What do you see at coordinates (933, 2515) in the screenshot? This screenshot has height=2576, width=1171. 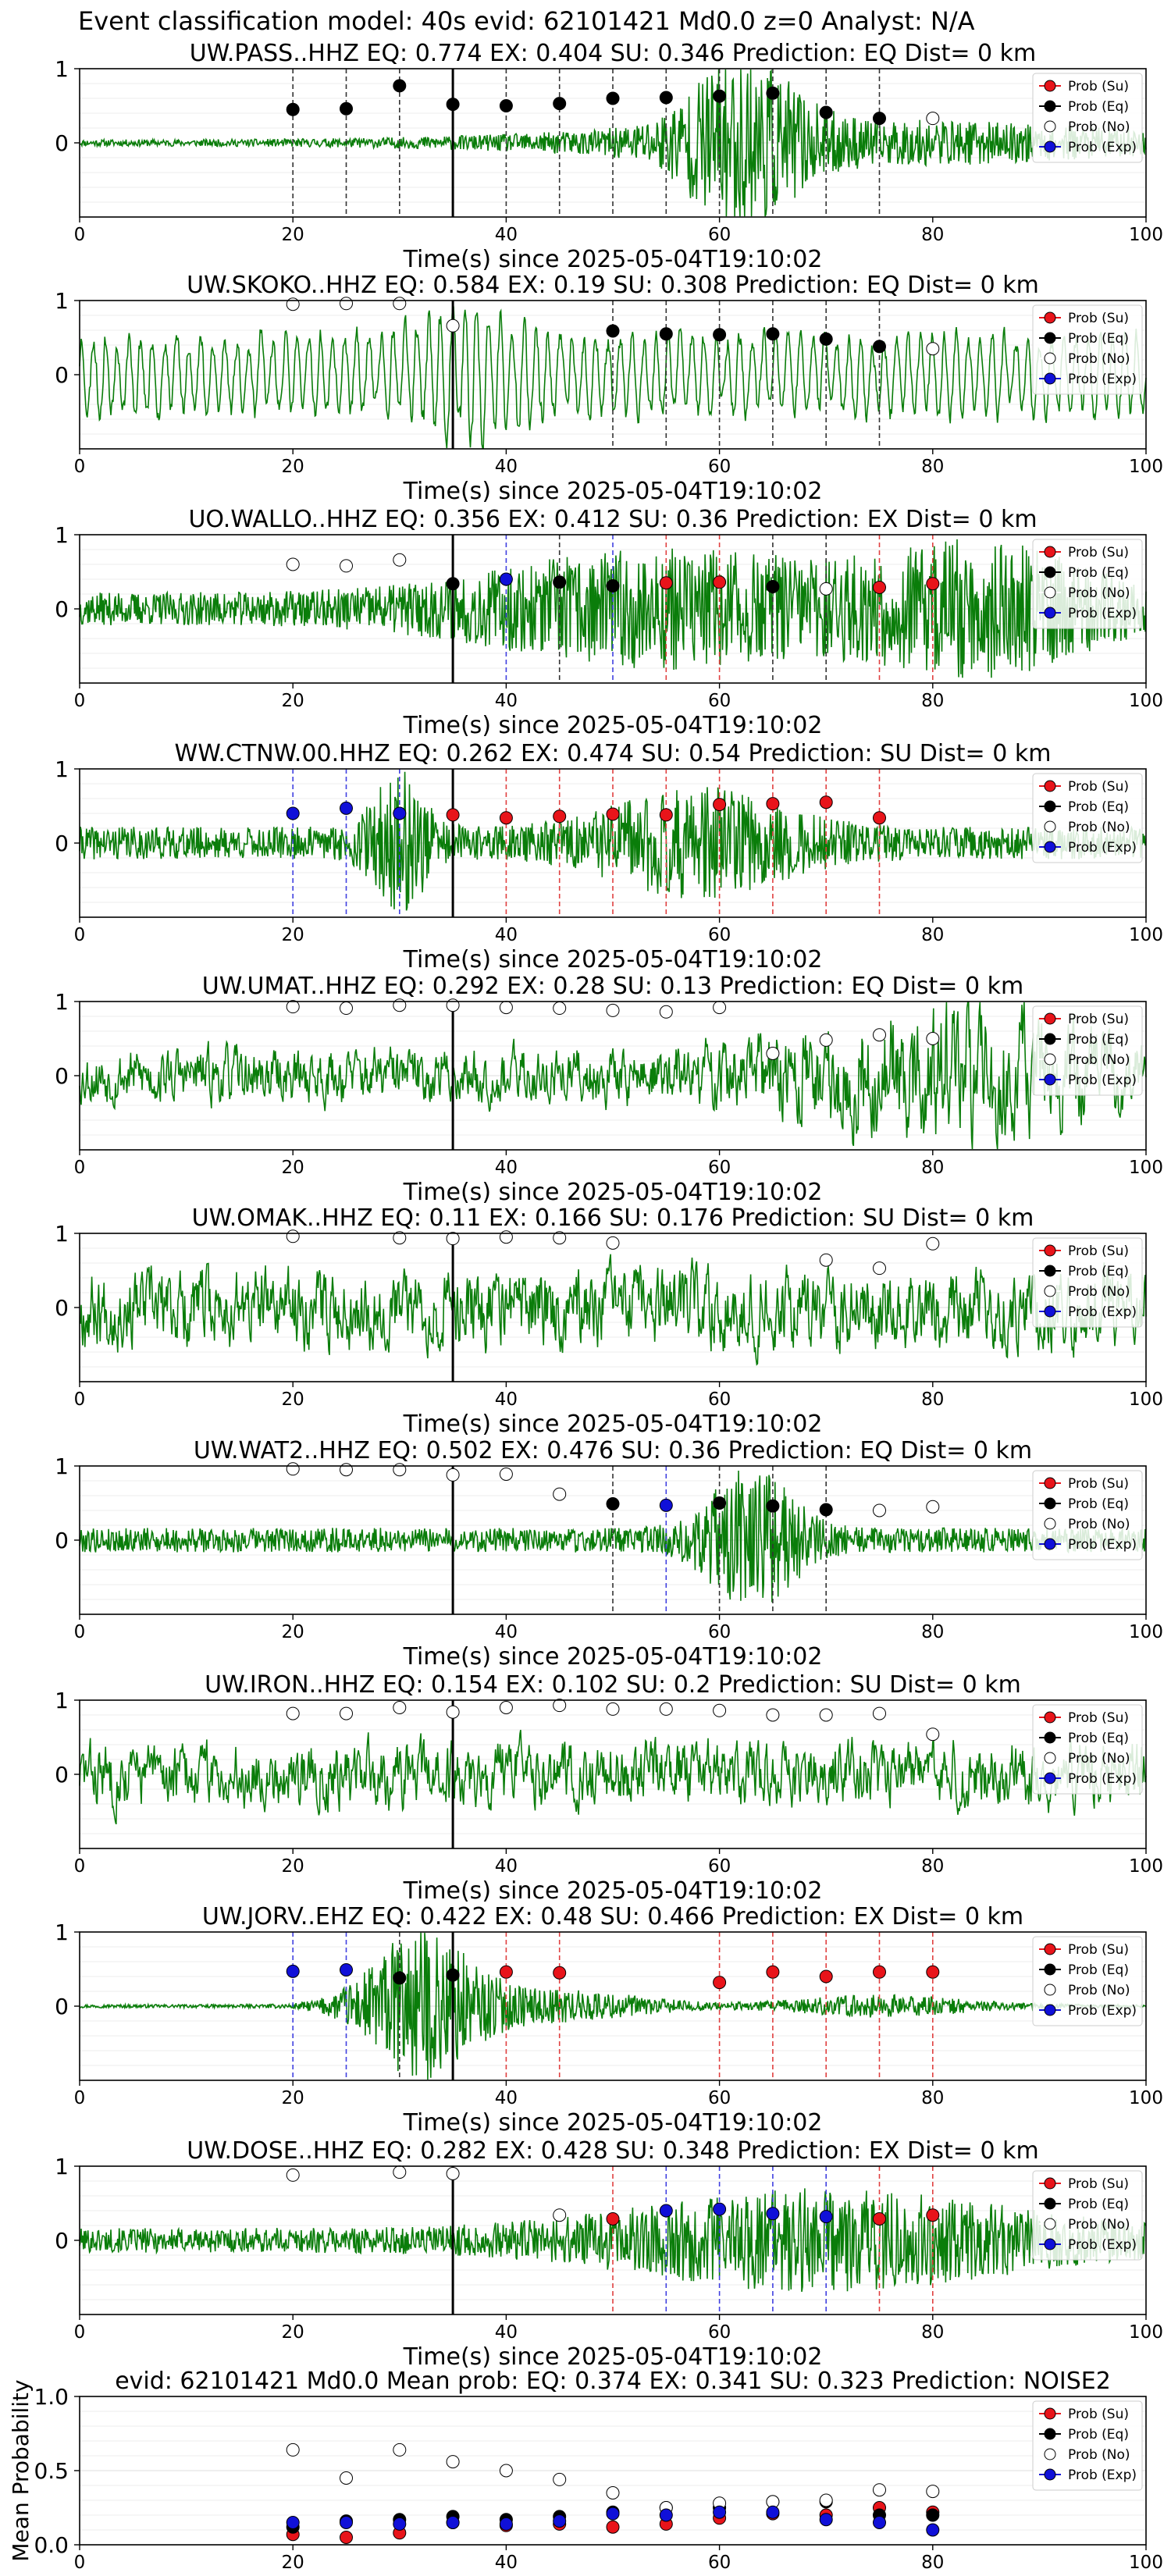 I see `mean-prob-point-eq` at bounding box center [933, 2515].